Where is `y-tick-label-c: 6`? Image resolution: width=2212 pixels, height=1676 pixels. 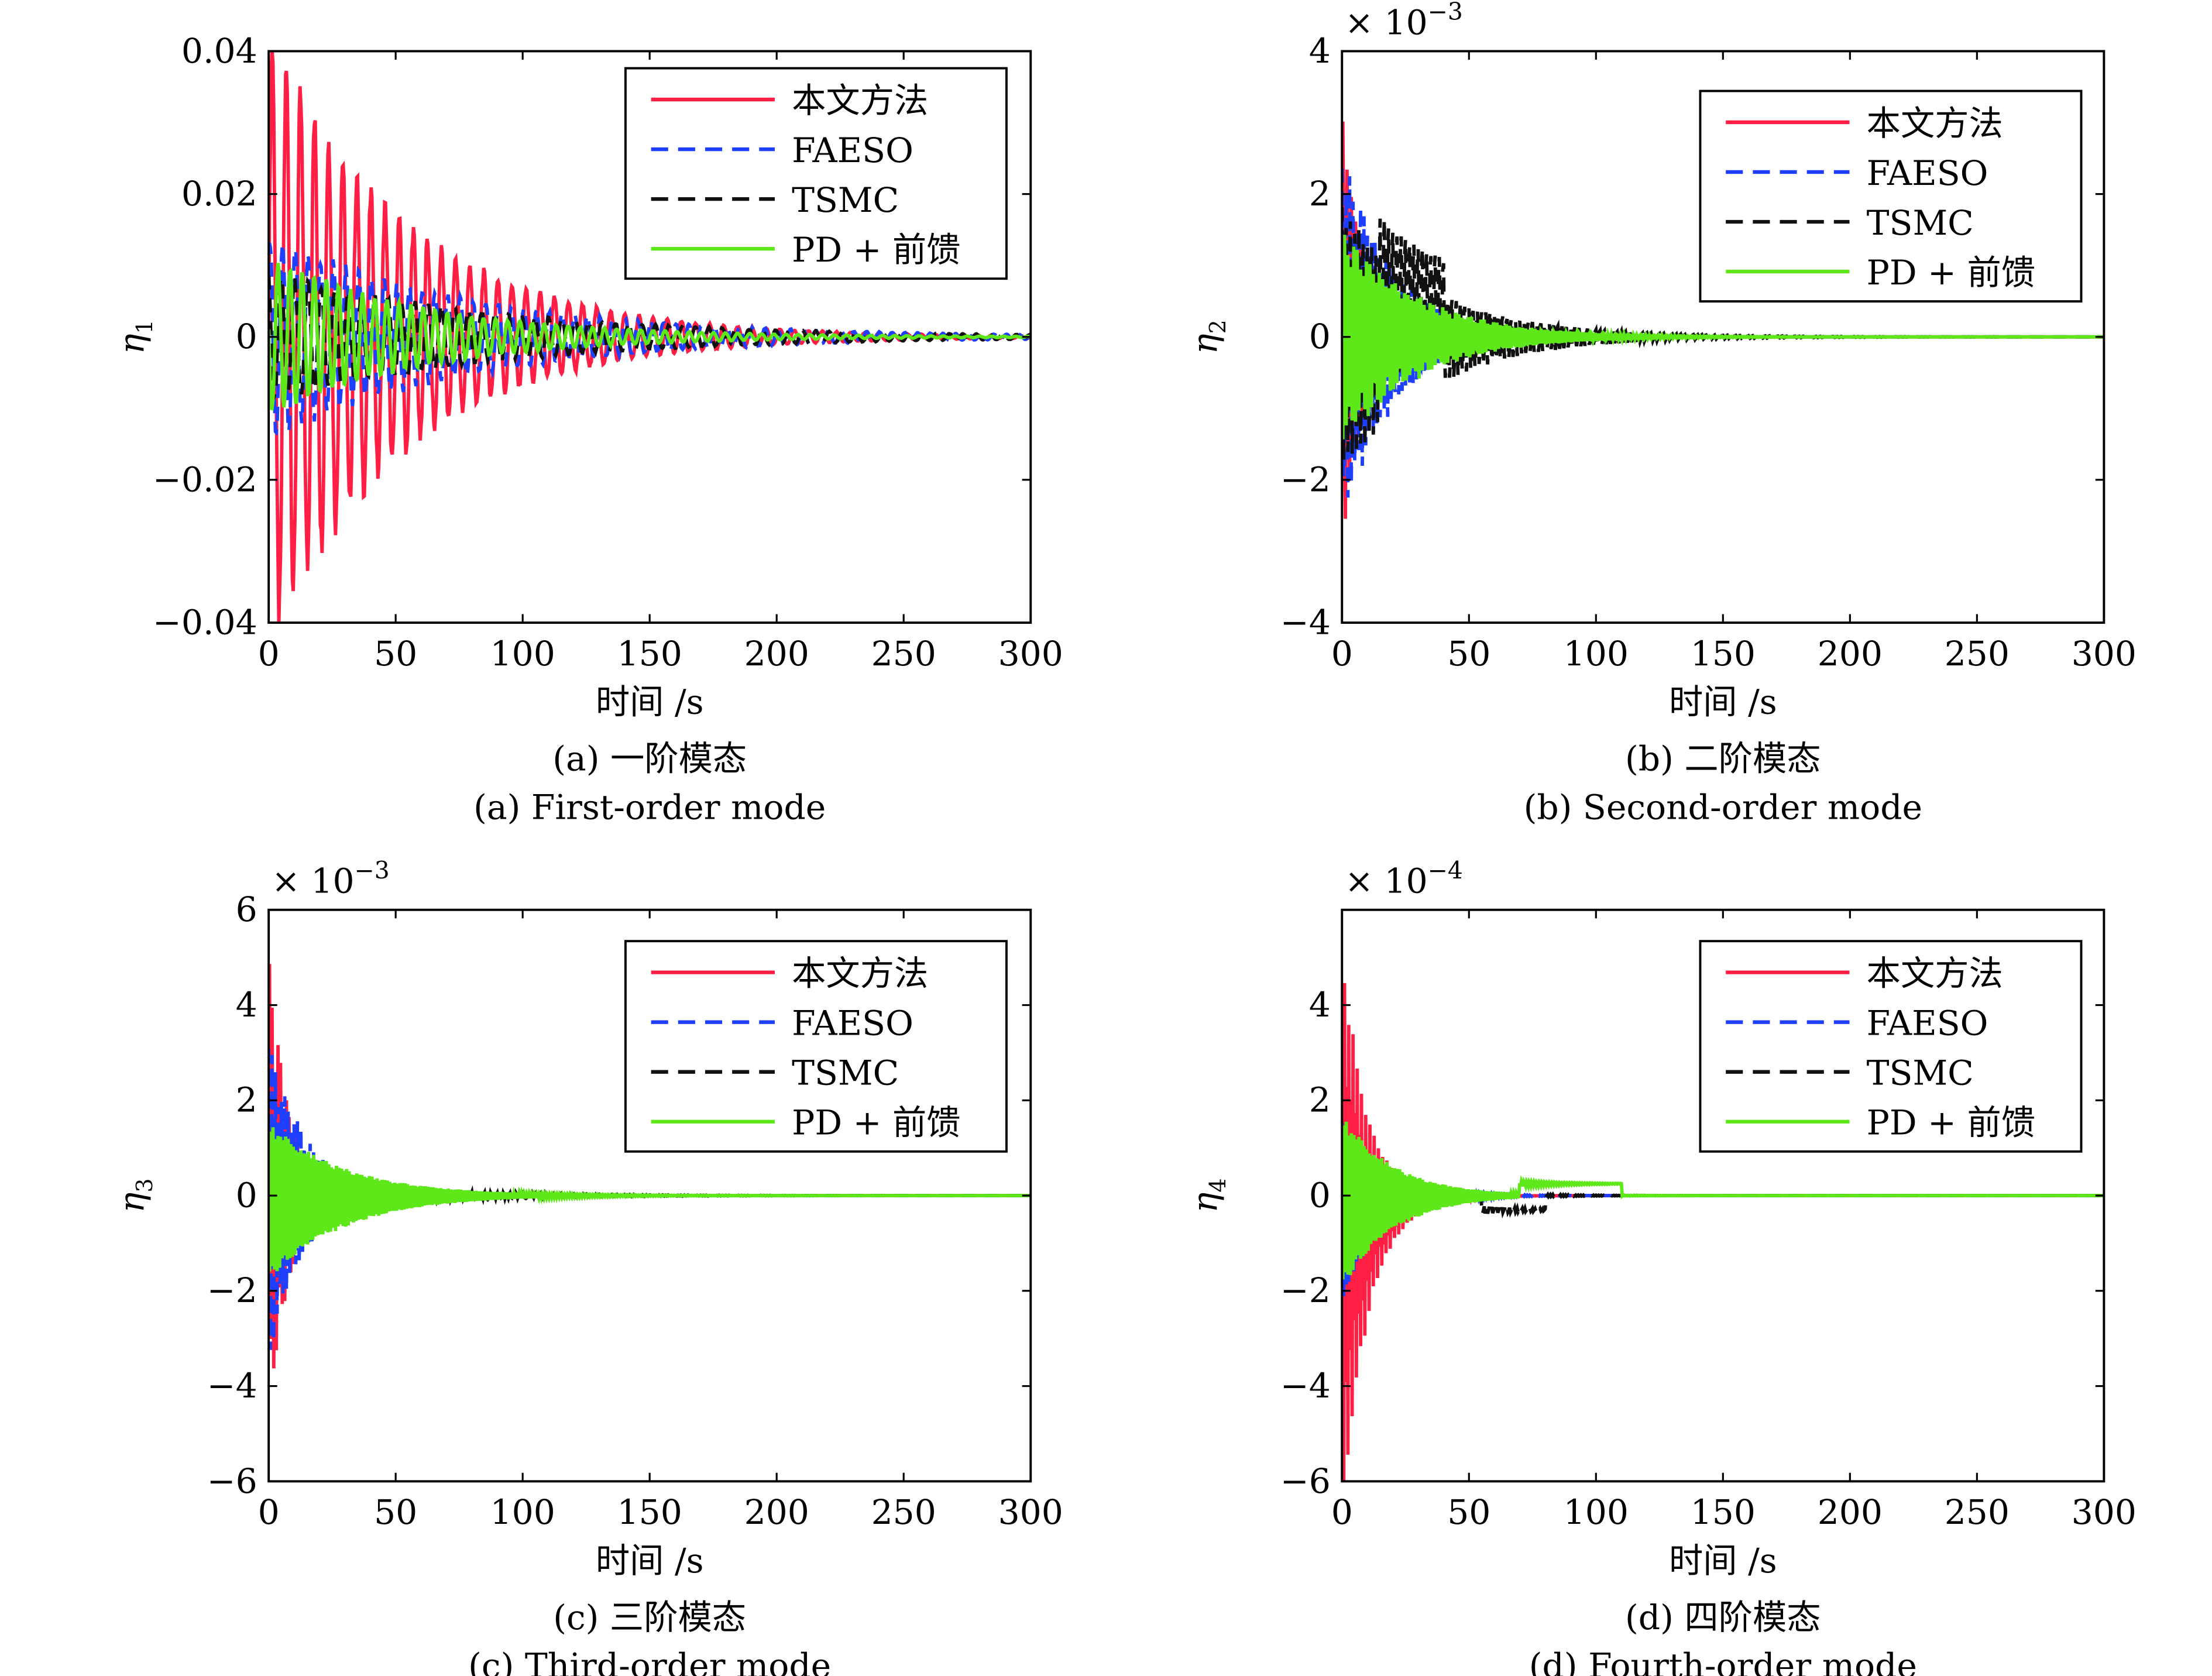 y-tick-label-c: 6 is located at coordinates (246, 909).